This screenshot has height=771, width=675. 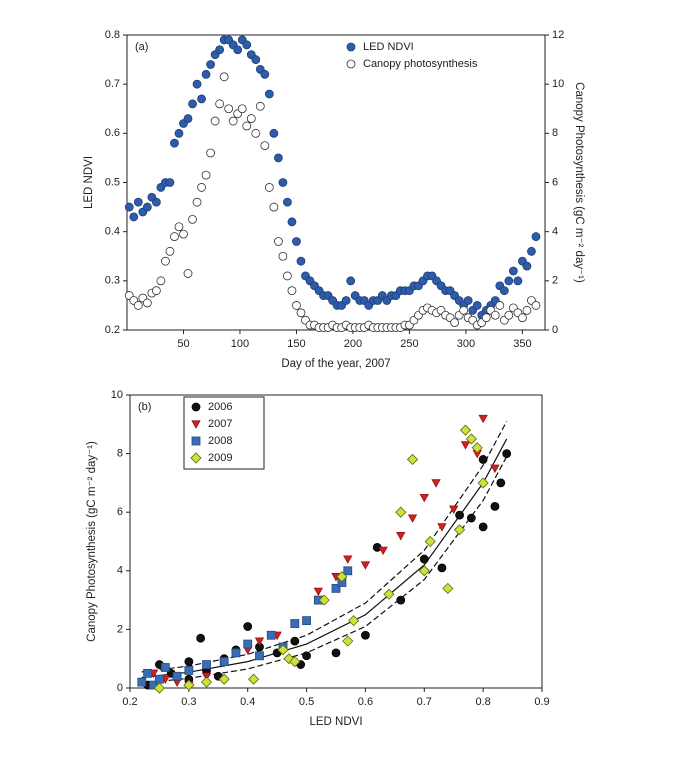 What do you see at coordinates (129, 702) in the screenshot?
I see `x-tick-label: 0.2` at bounding box center [129, 702].